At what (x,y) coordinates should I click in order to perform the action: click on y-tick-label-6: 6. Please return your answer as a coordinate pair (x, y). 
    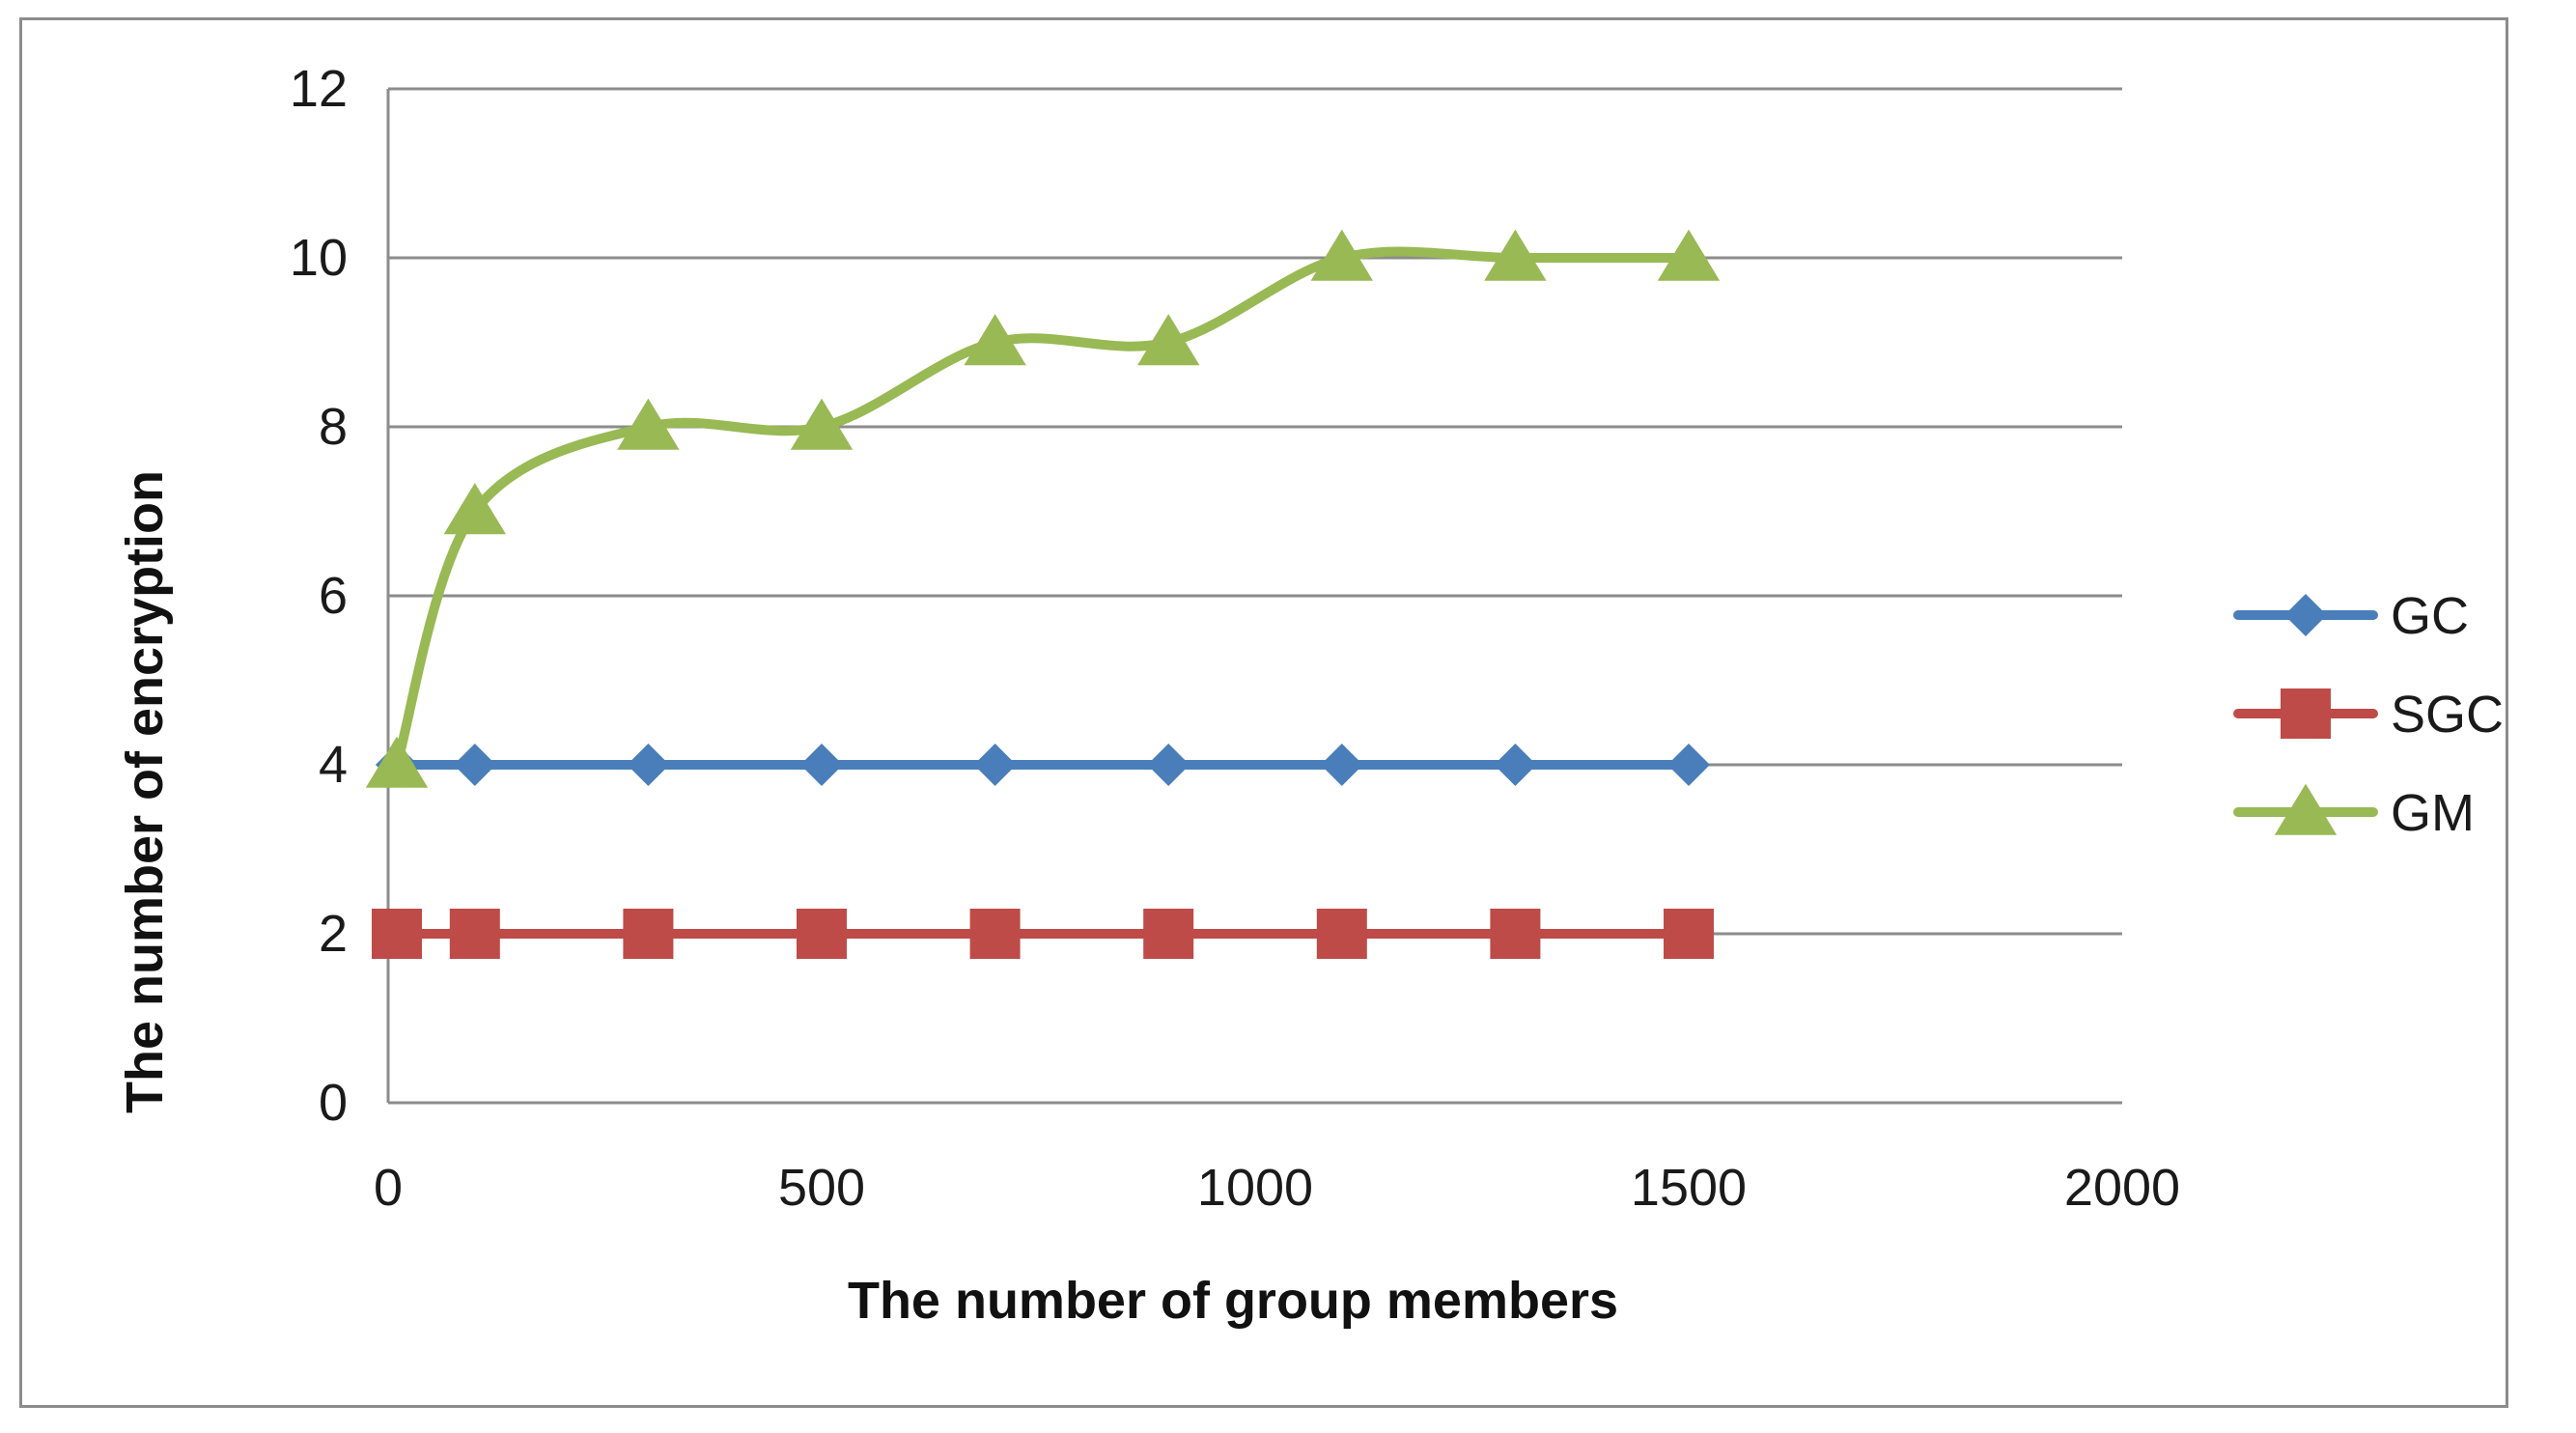
    Looking at the image, I should click on (334, 596).